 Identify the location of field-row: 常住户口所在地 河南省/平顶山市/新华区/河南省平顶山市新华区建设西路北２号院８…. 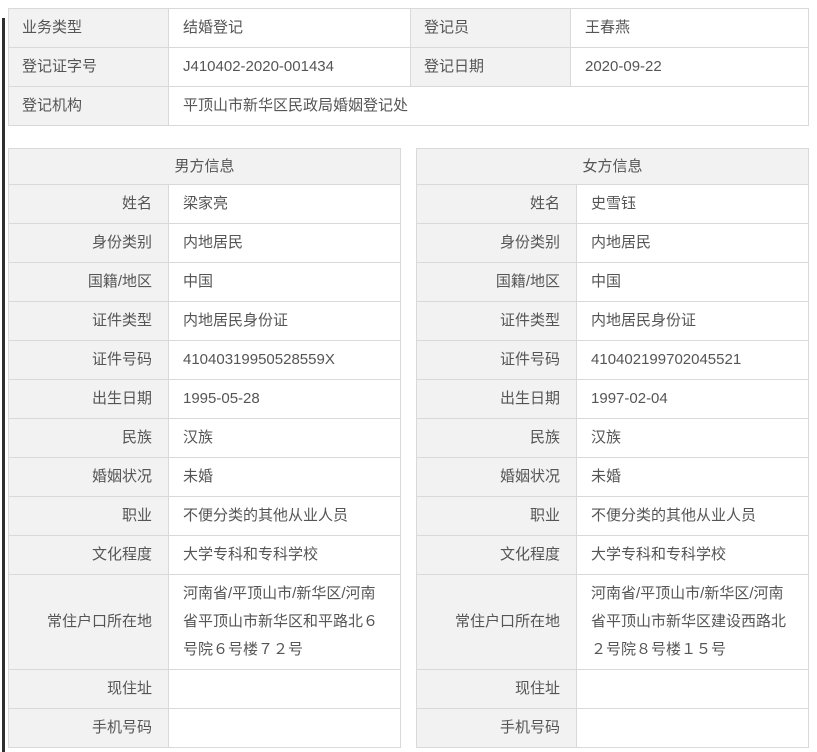
(613, 622).